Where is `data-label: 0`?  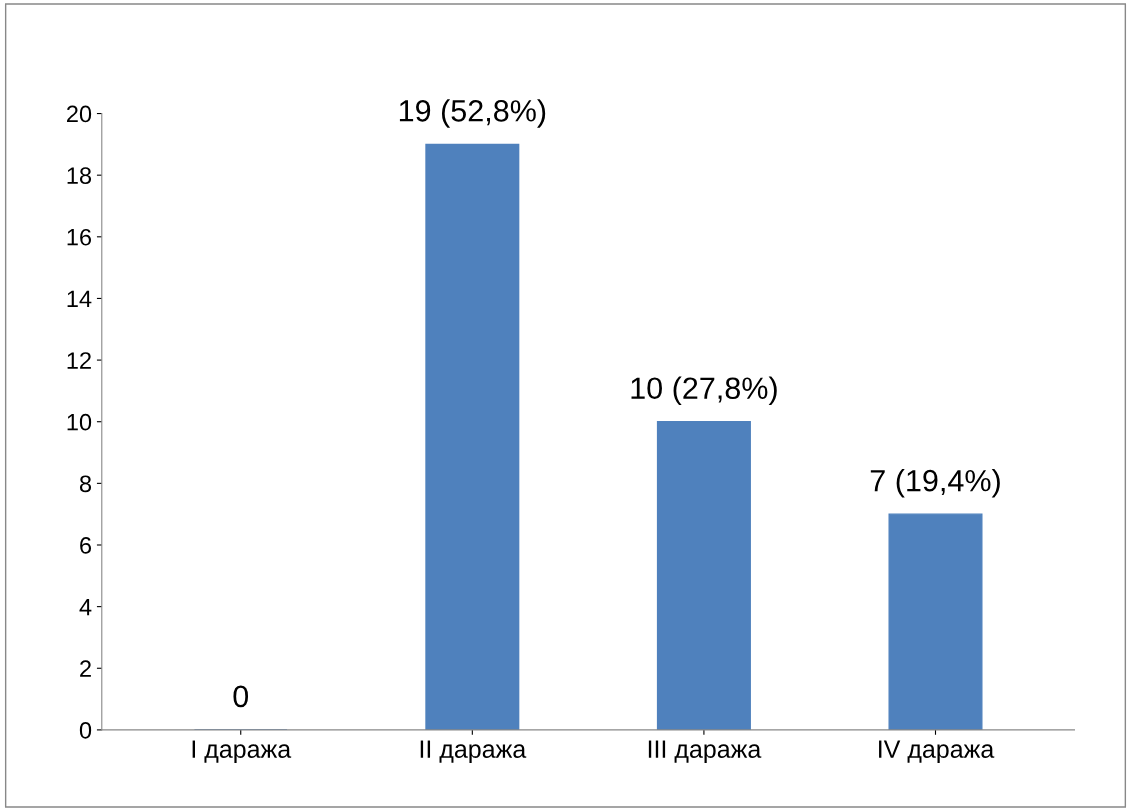
data-label: 0 is located at coordinates (241, 696).